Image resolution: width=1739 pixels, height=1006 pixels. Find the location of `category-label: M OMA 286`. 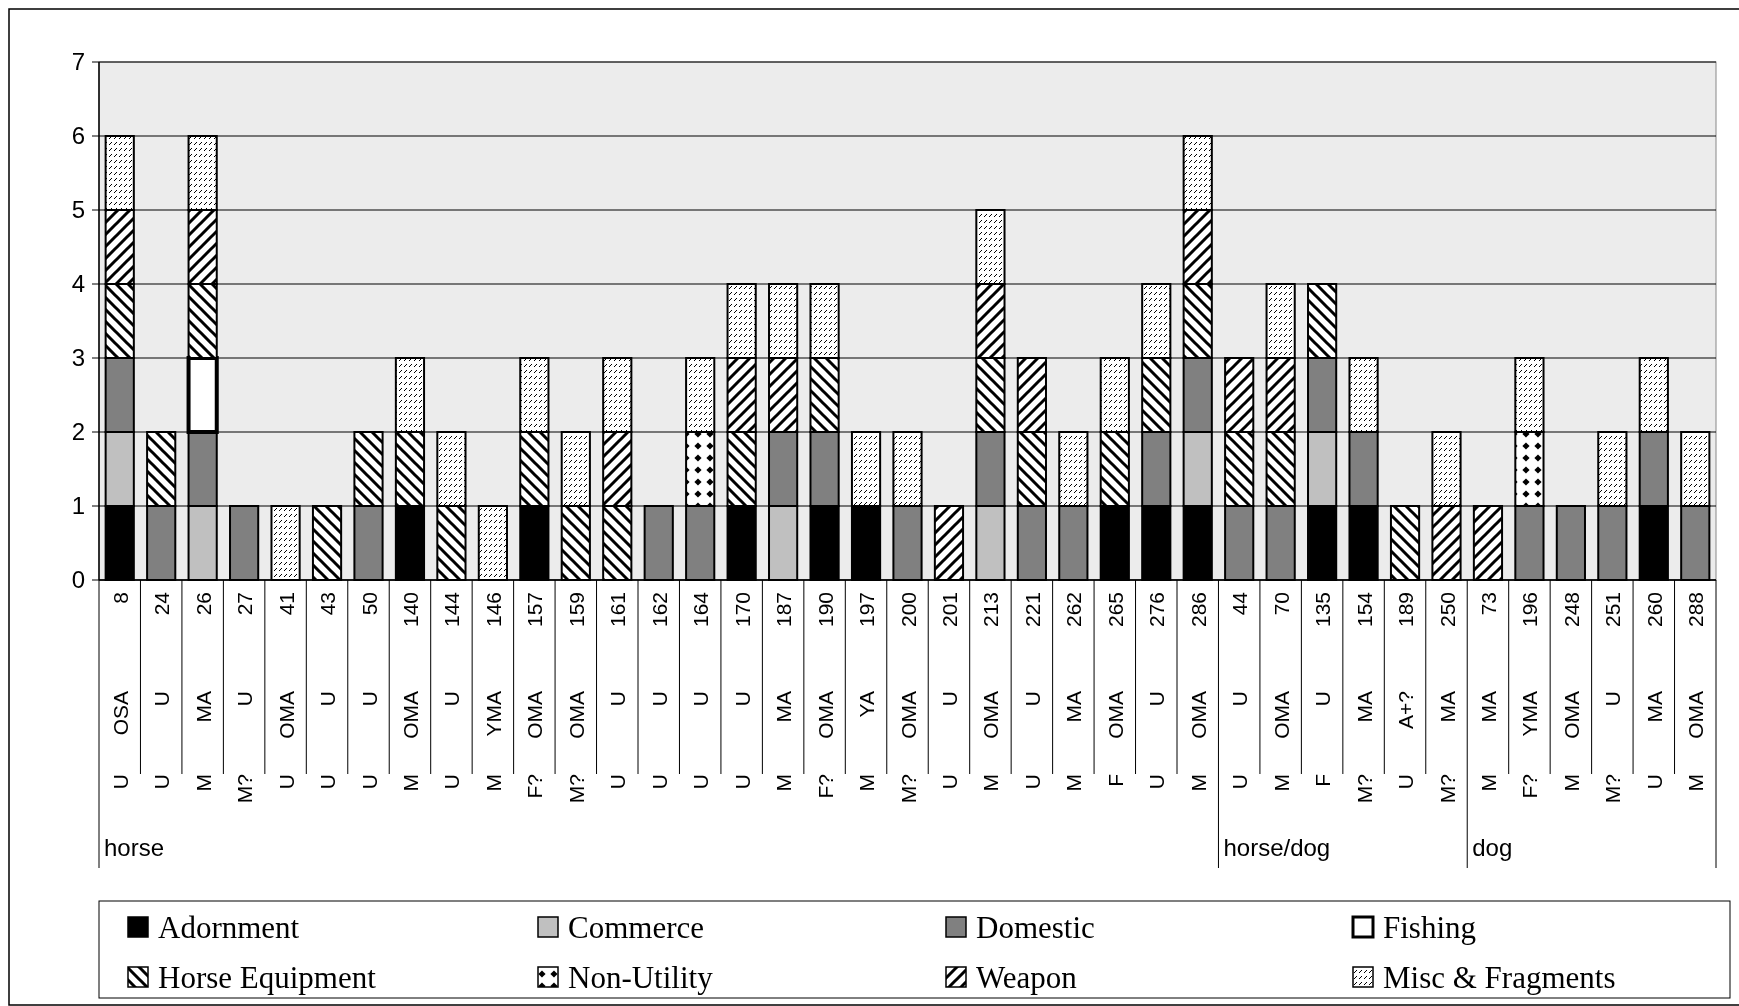

category-label: M OMA 286 is located at coordinates (1198, 692).